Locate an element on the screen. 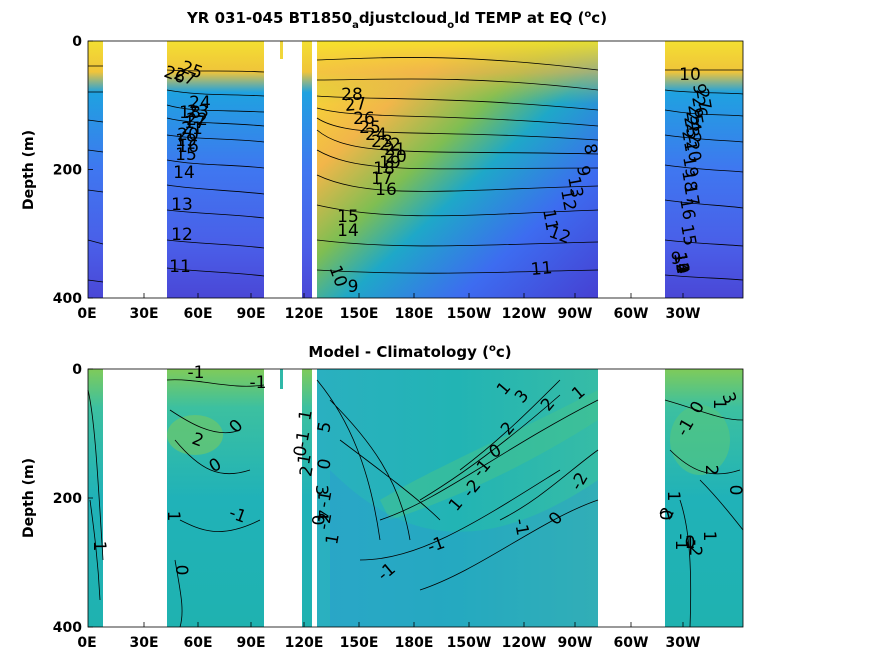  top-ytick-label: 400 is located at coordinates (67, 299).